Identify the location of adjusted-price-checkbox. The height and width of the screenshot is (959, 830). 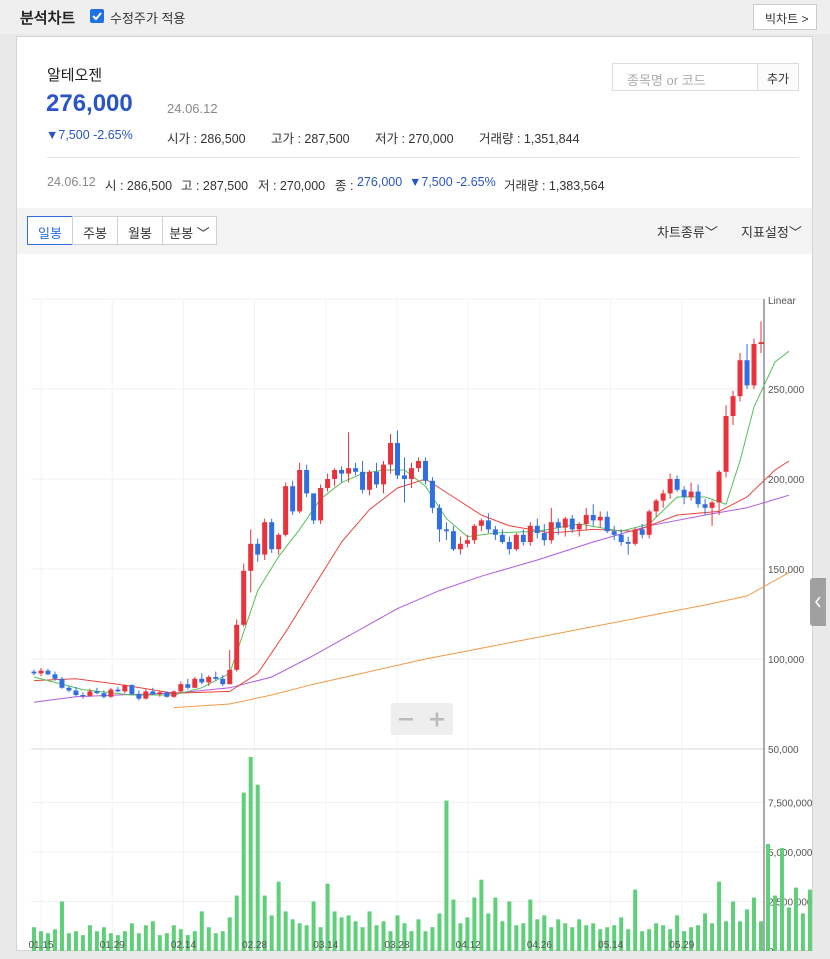
(97, 16).